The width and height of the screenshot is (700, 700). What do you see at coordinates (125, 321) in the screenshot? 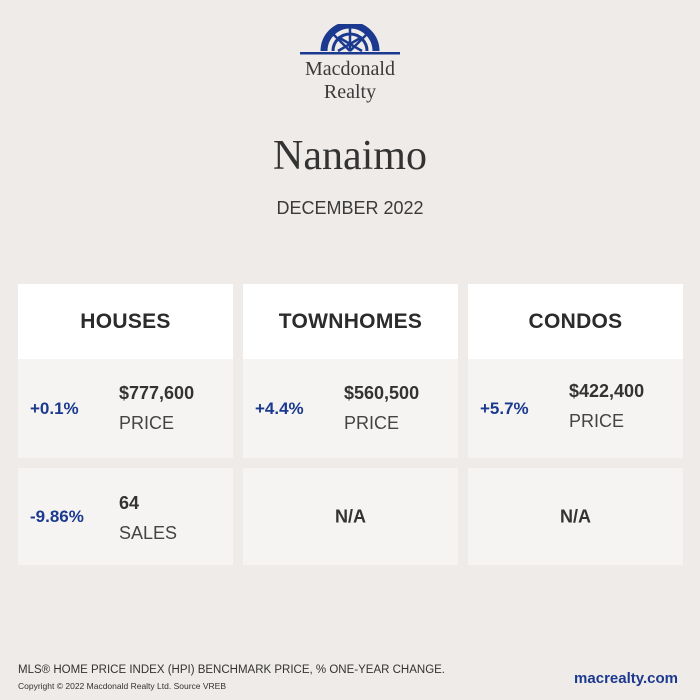
I see `column-header: HOUSES` at bounding box center [125, 321].